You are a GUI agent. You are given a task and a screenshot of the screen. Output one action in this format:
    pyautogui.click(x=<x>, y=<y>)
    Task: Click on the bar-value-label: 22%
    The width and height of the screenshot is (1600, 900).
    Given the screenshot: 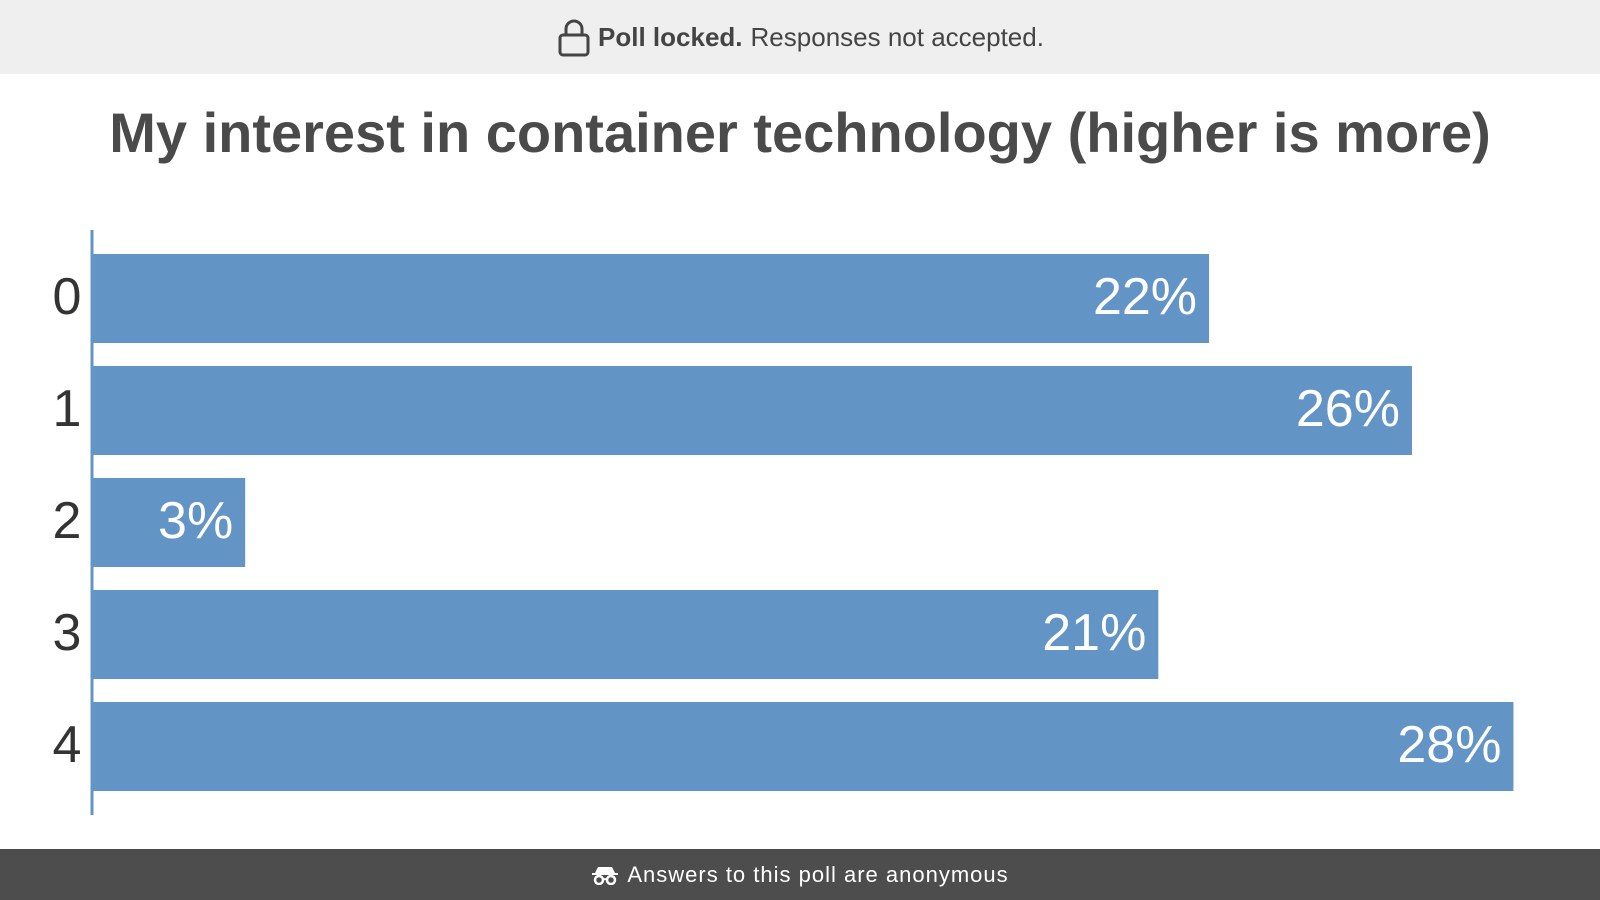 What is the action you would take?
    pyautogui.click(x=1145, y=297)
    